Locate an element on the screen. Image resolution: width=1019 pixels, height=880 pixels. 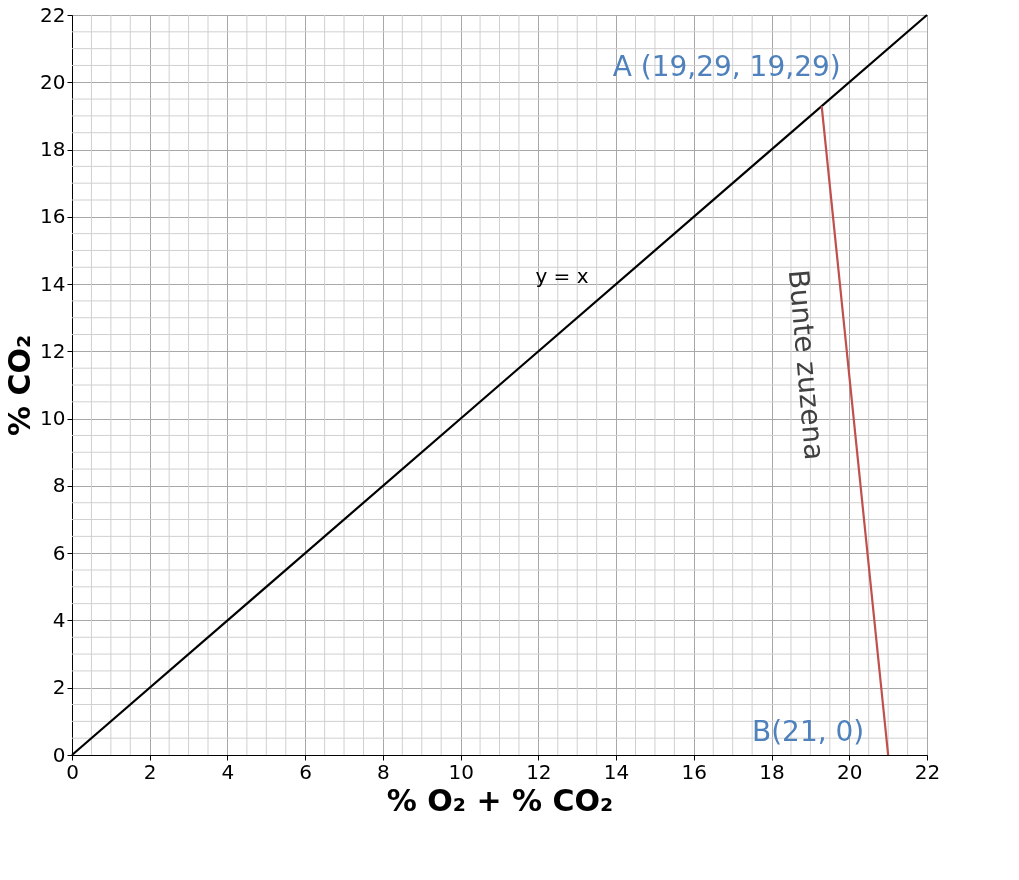
annotation: y = x is located at coordinates (562, 276).